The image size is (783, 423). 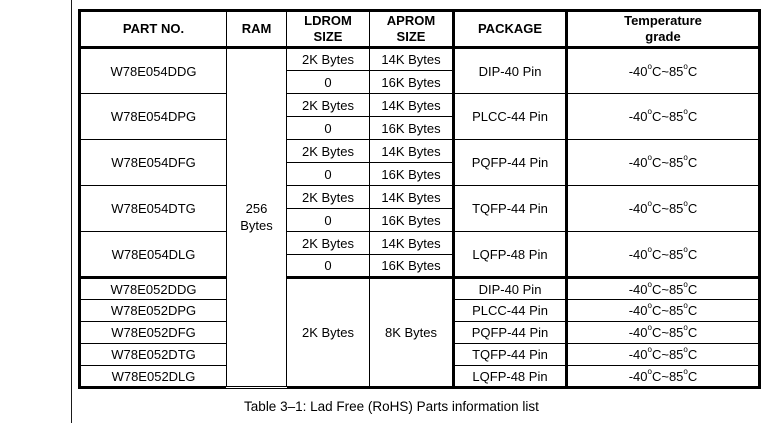 What do you see at coordinates (153, 162) in the screenshot?
I see `part-no: W78E054DFG` at bounding box center [153, 162].